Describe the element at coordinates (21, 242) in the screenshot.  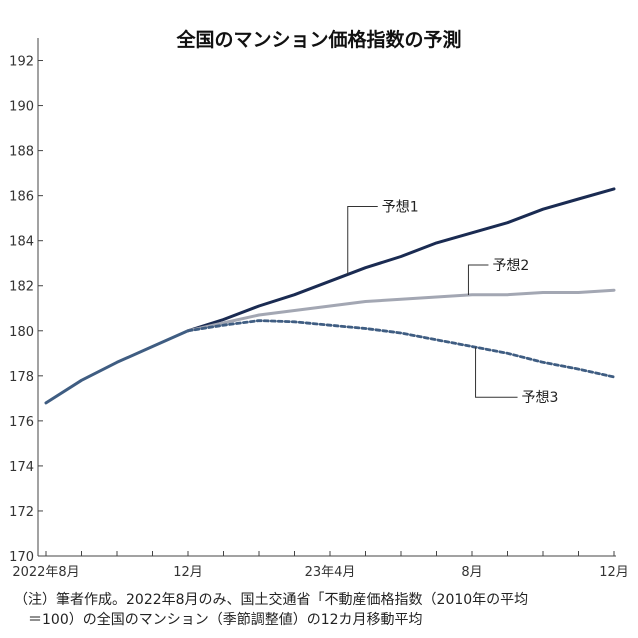
I see `y-tick-label: 184` at that location.